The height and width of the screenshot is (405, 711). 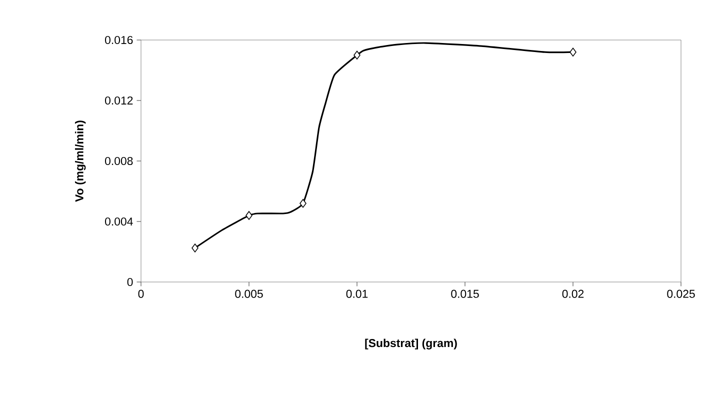 I want to click on y-tick-label: 0.008, so click(x=119, y=161).